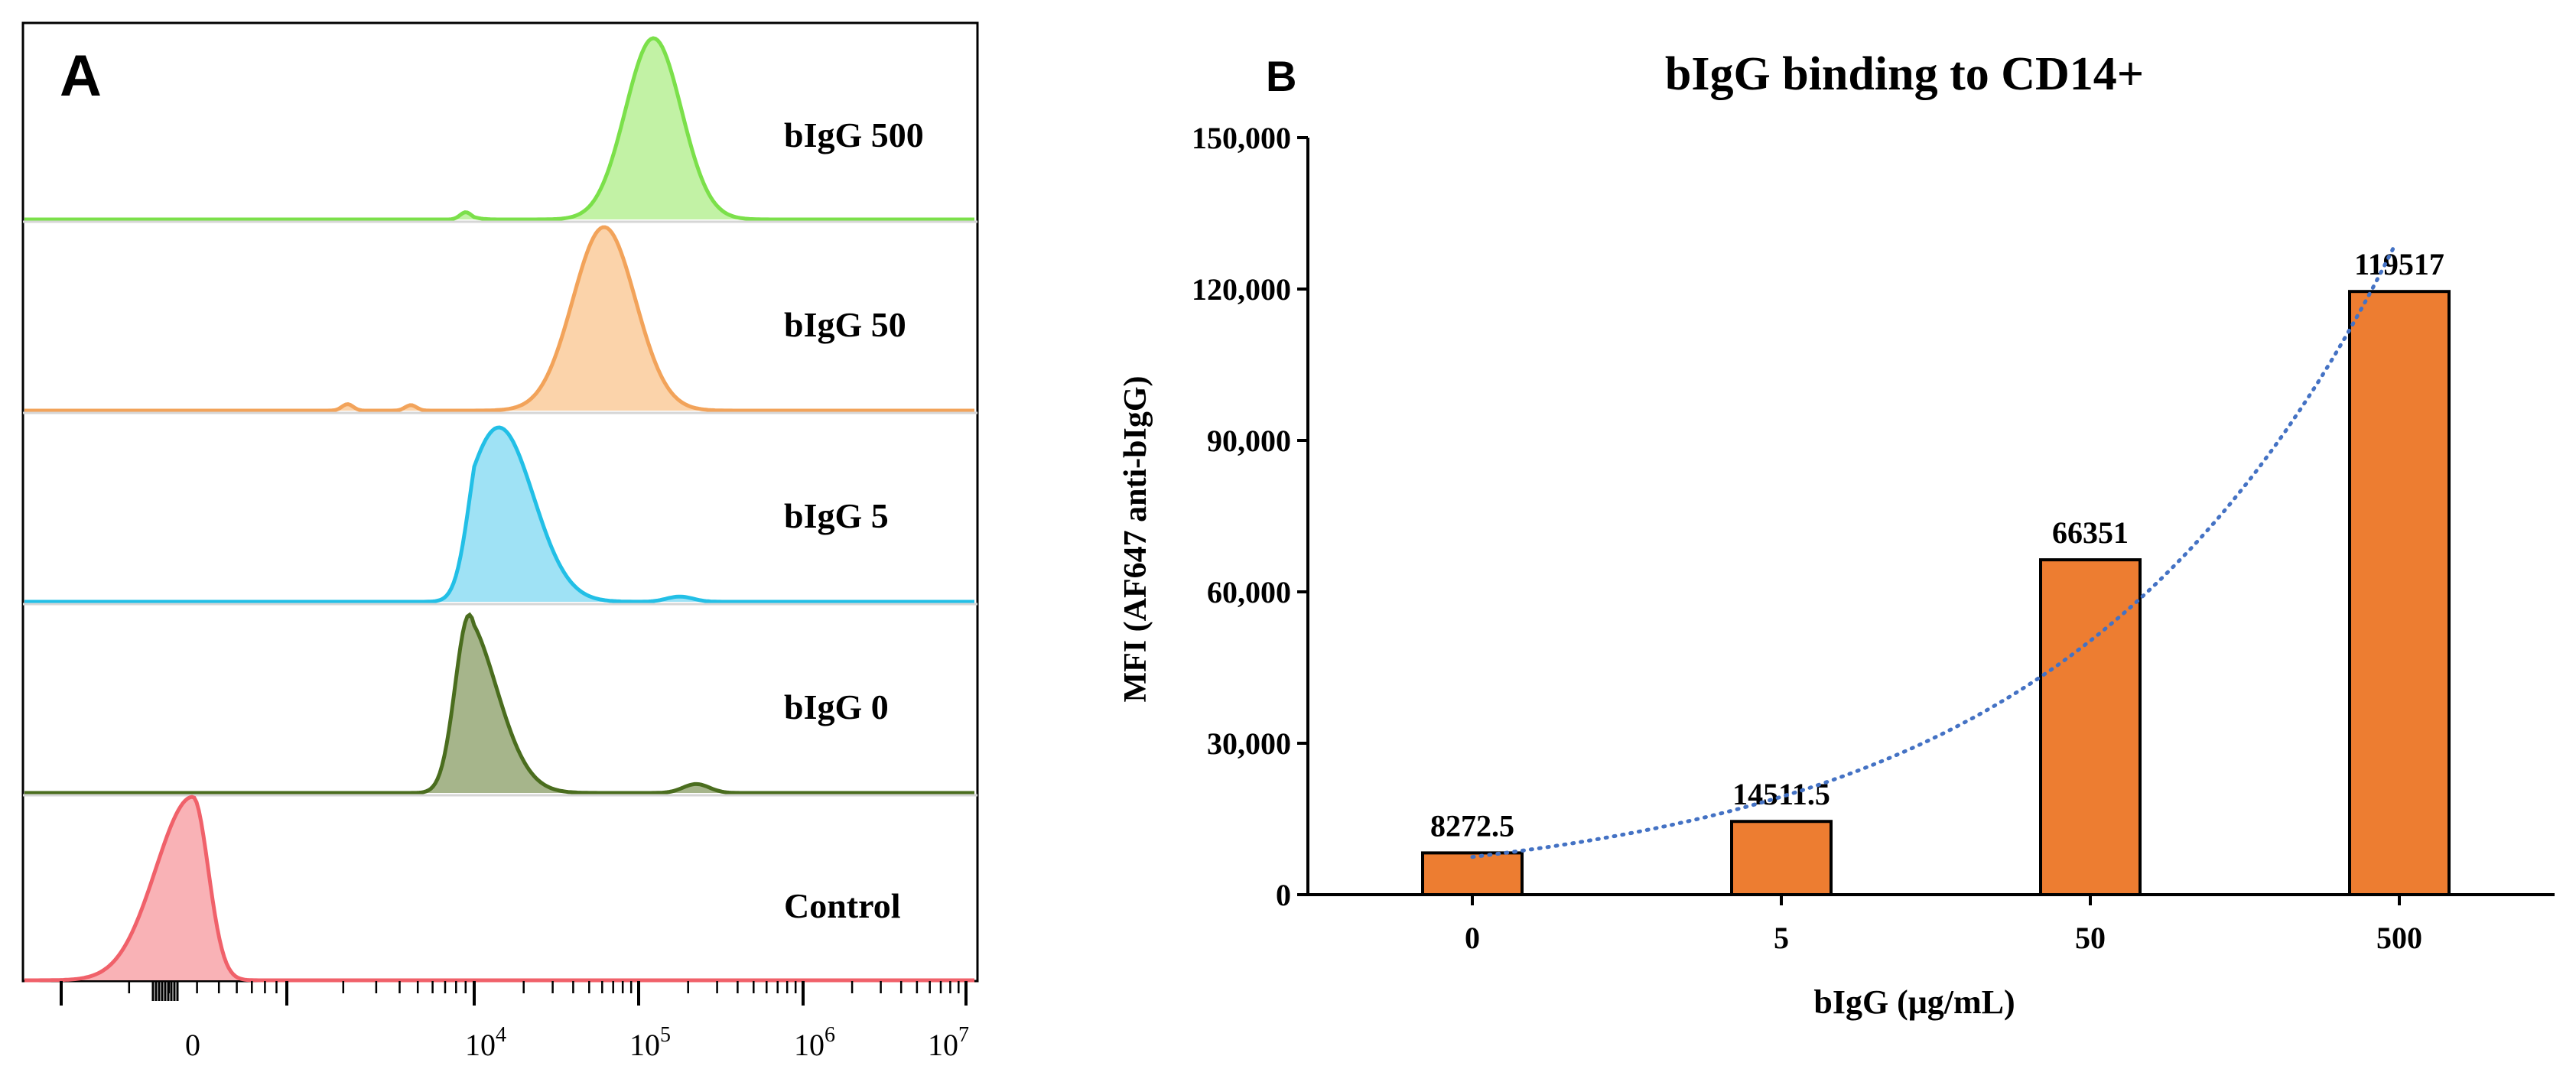 The height and width of the screenshot is (1082, 2576). What do you see at coordinates (2399, 264) in the screenshot?
I see `bar-data-label: 119517` at bounding box center [2399, 264].